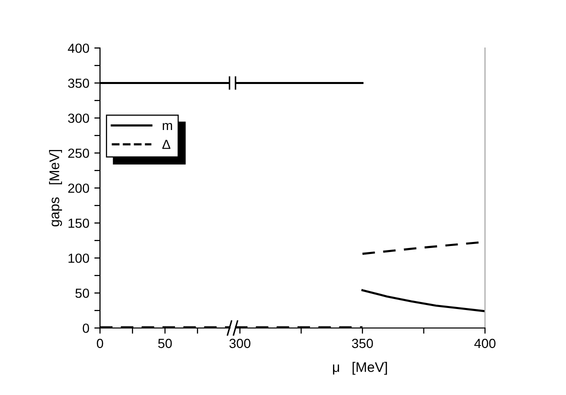 Image resolution: width=566 pixels, height=395 pixels. What do you see at coordinates (82, 293) in the screenshot?
I see `y-tick-label: 50` at bounding box center [82, 293].